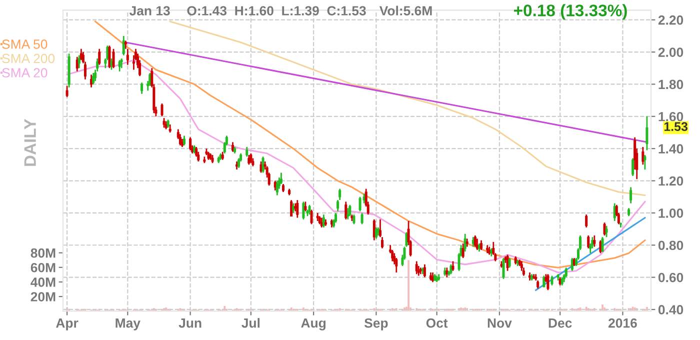 The width and height of the screenshot is (700, 340). I want to click on legend-label: SMA 200, so click(28, 59).